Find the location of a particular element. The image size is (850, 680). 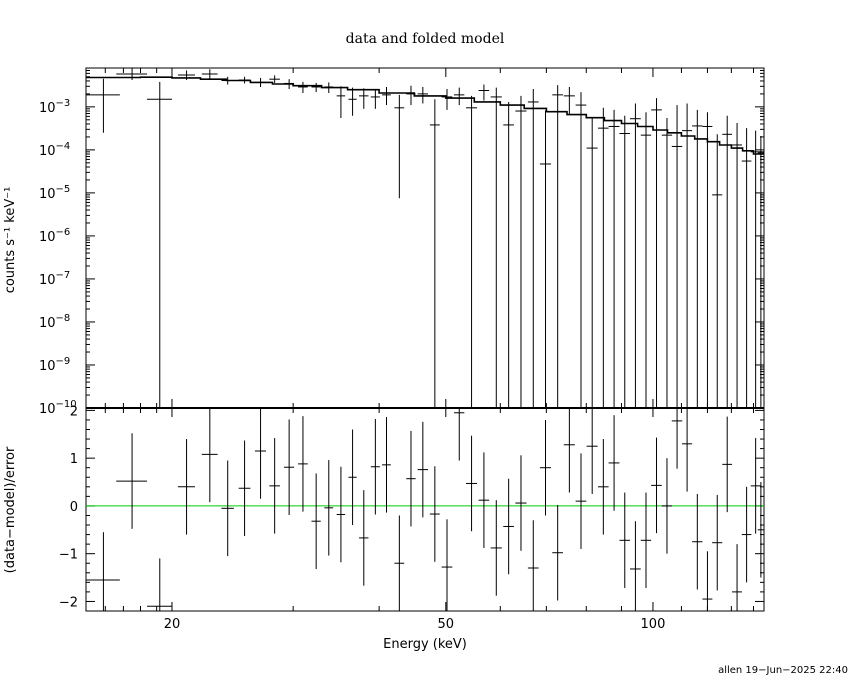

y-tick-label: 10⁻¹⁰ is located at coordinates (58, 408).